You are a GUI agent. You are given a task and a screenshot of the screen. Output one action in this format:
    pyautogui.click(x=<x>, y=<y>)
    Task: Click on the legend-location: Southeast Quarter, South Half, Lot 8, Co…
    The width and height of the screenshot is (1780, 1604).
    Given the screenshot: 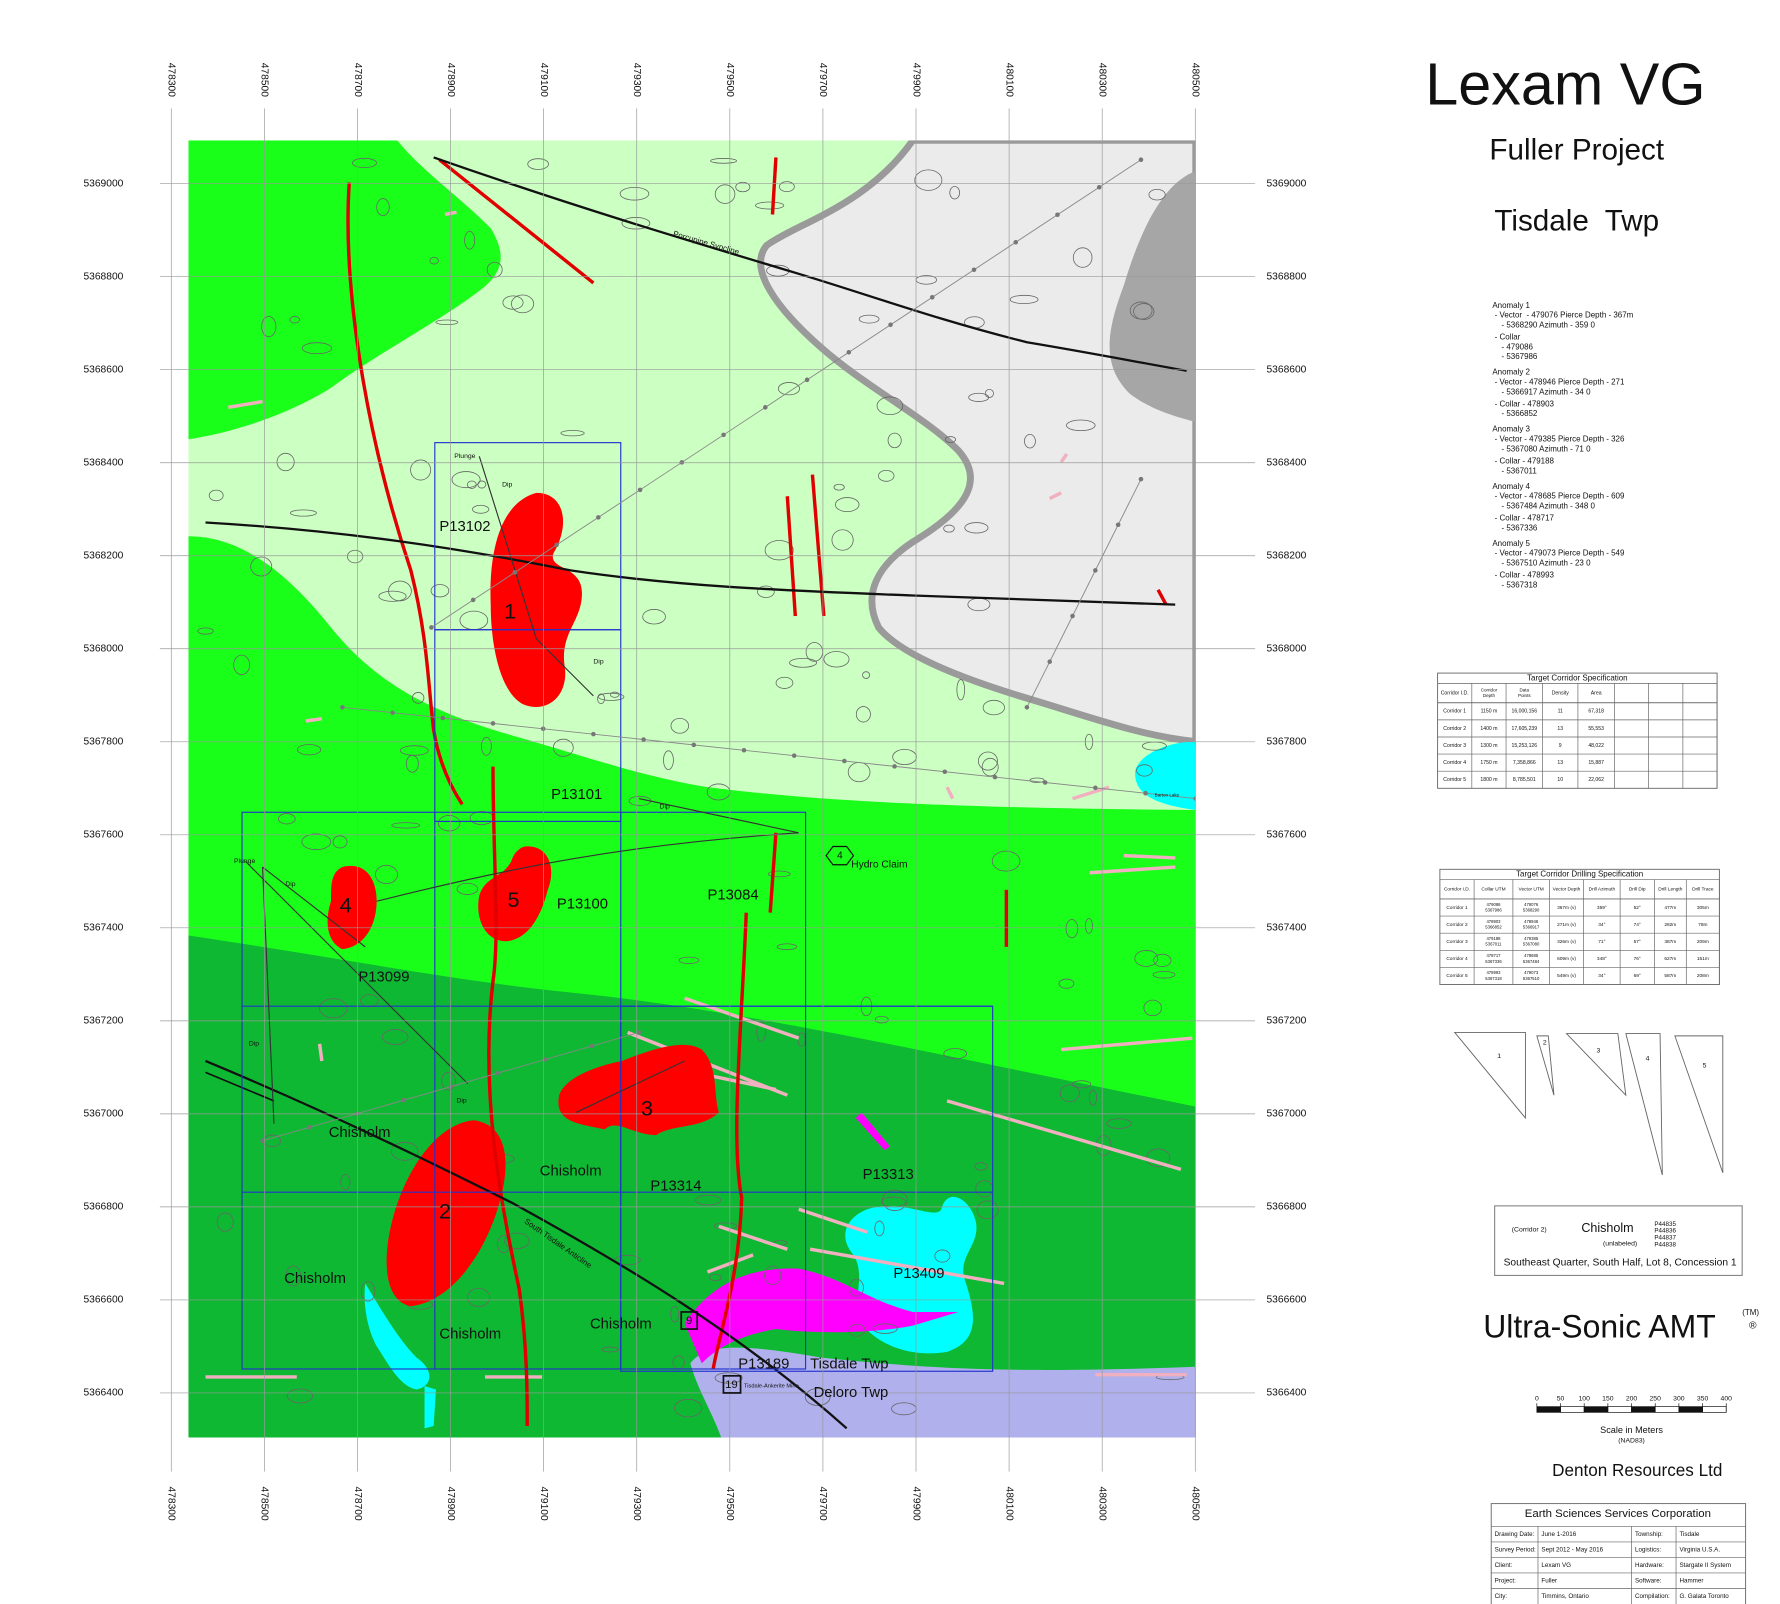 What is the action you would take?
    pyautogui.click(x=1620, y=1263)
    